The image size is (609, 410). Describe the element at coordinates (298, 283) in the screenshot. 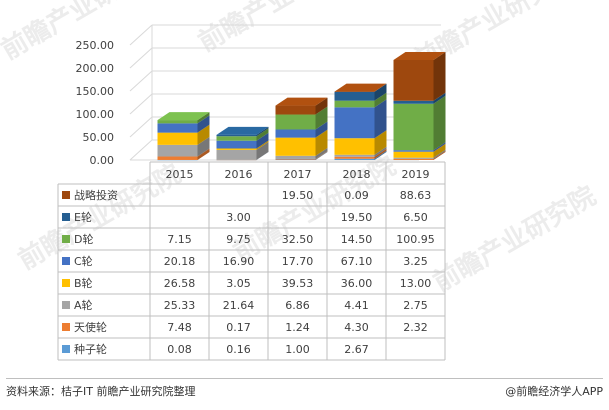

I see `data-label: 39.53` at that location.